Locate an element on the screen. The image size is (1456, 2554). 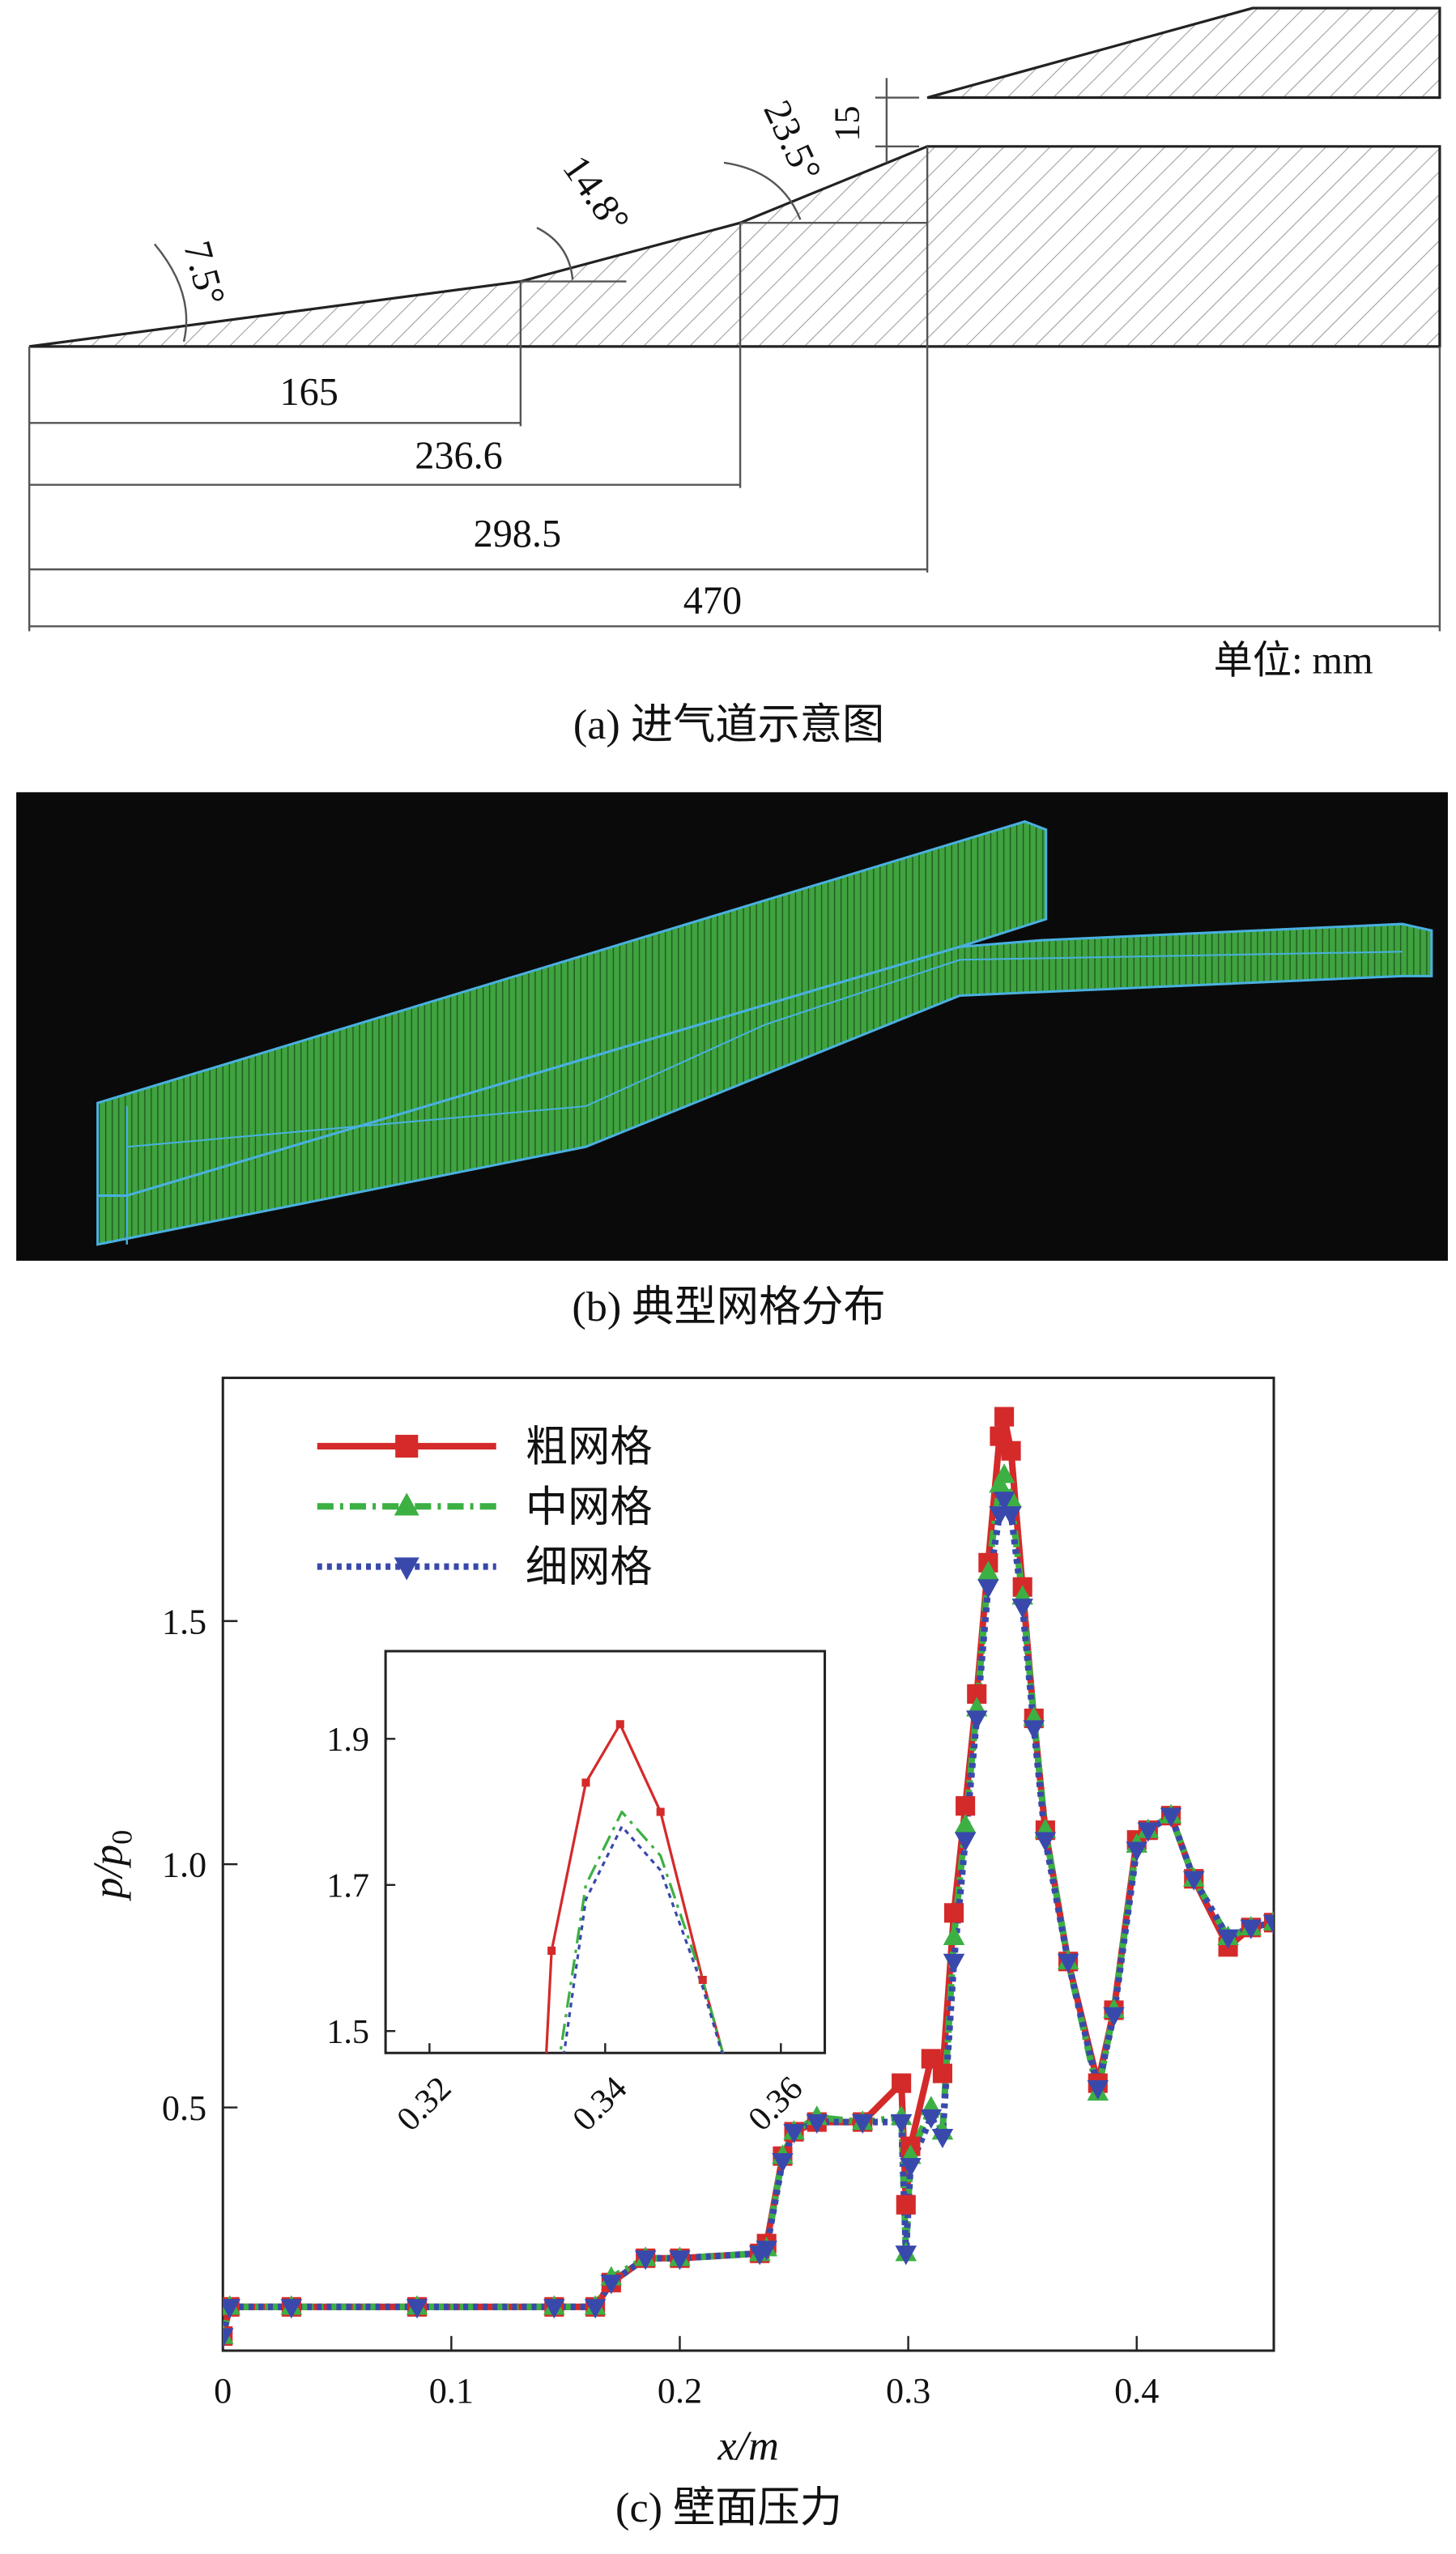
ramp-body is located at coordinates (734, 247).